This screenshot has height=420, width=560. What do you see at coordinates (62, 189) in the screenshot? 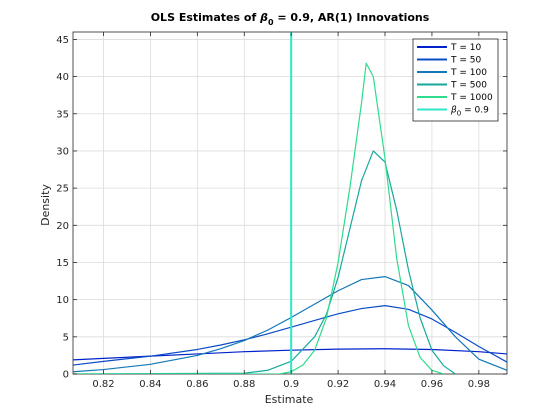
I see `y-tick-label: 25` at bounding box center [62, 189].